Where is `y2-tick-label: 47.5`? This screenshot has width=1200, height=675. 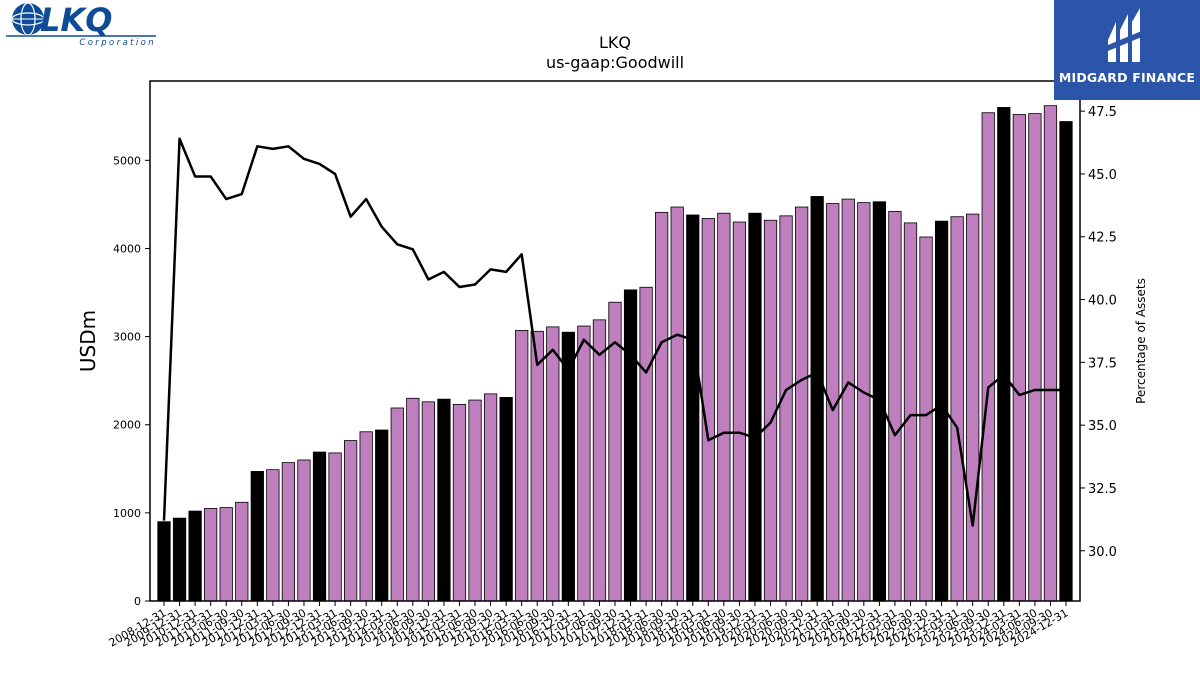
y2-tick-label: 47.5 is located at coordinates (1102, 112).